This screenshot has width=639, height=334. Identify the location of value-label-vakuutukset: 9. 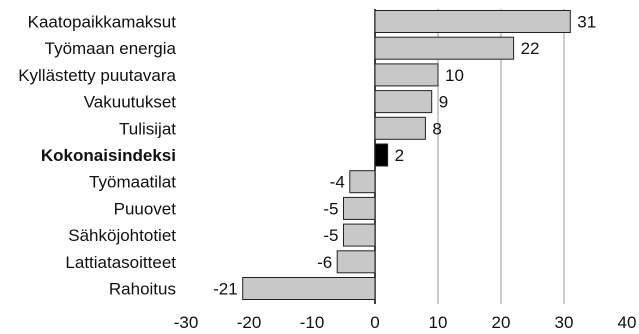
(443, 102).